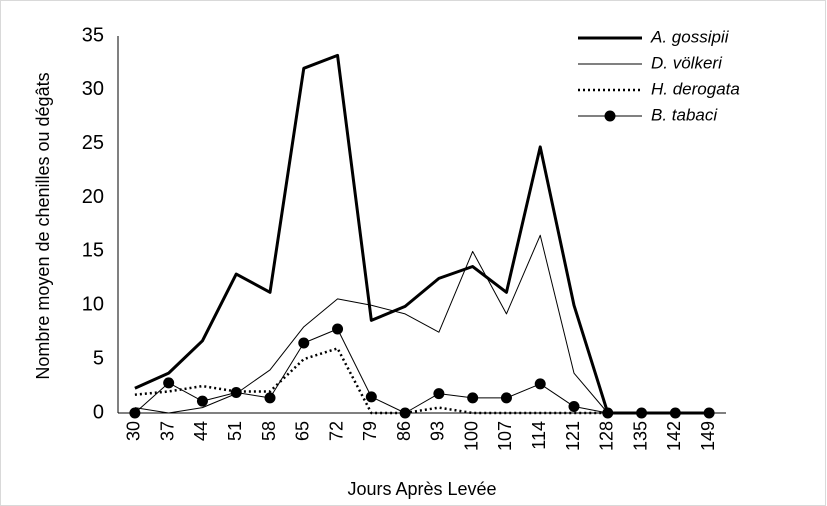 Image resolution: width=827 pixels, height=506 pixels. Describe the element at coordinates (336, 431) in the screenshot. I see `x-tick-label: 72` at that location.